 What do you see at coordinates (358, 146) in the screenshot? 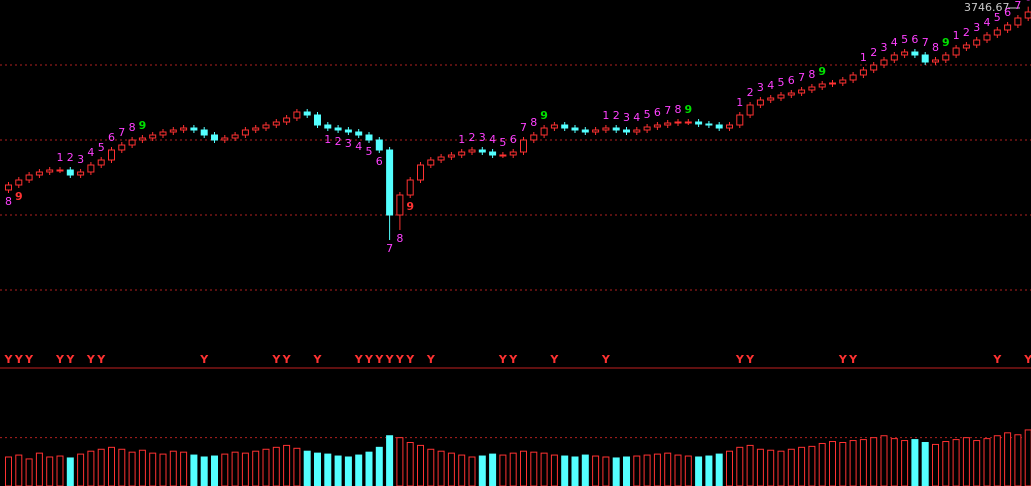
I see `td-buy-count: 4` at bounding box center [358, 146].